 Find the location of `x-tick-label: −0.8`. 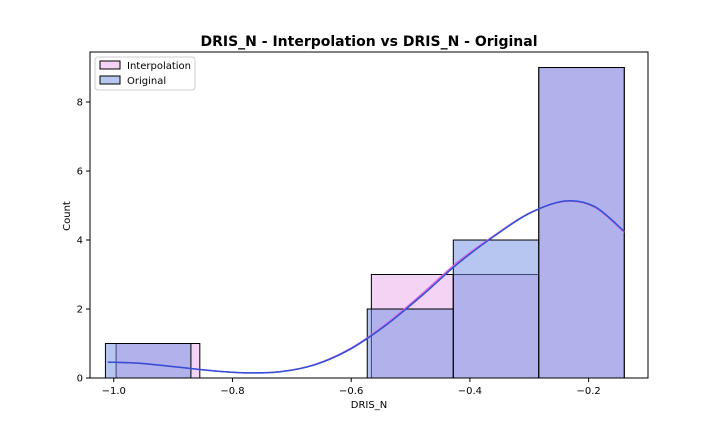

x-tick-label: −0.8 is located at coordinates (232, 391).